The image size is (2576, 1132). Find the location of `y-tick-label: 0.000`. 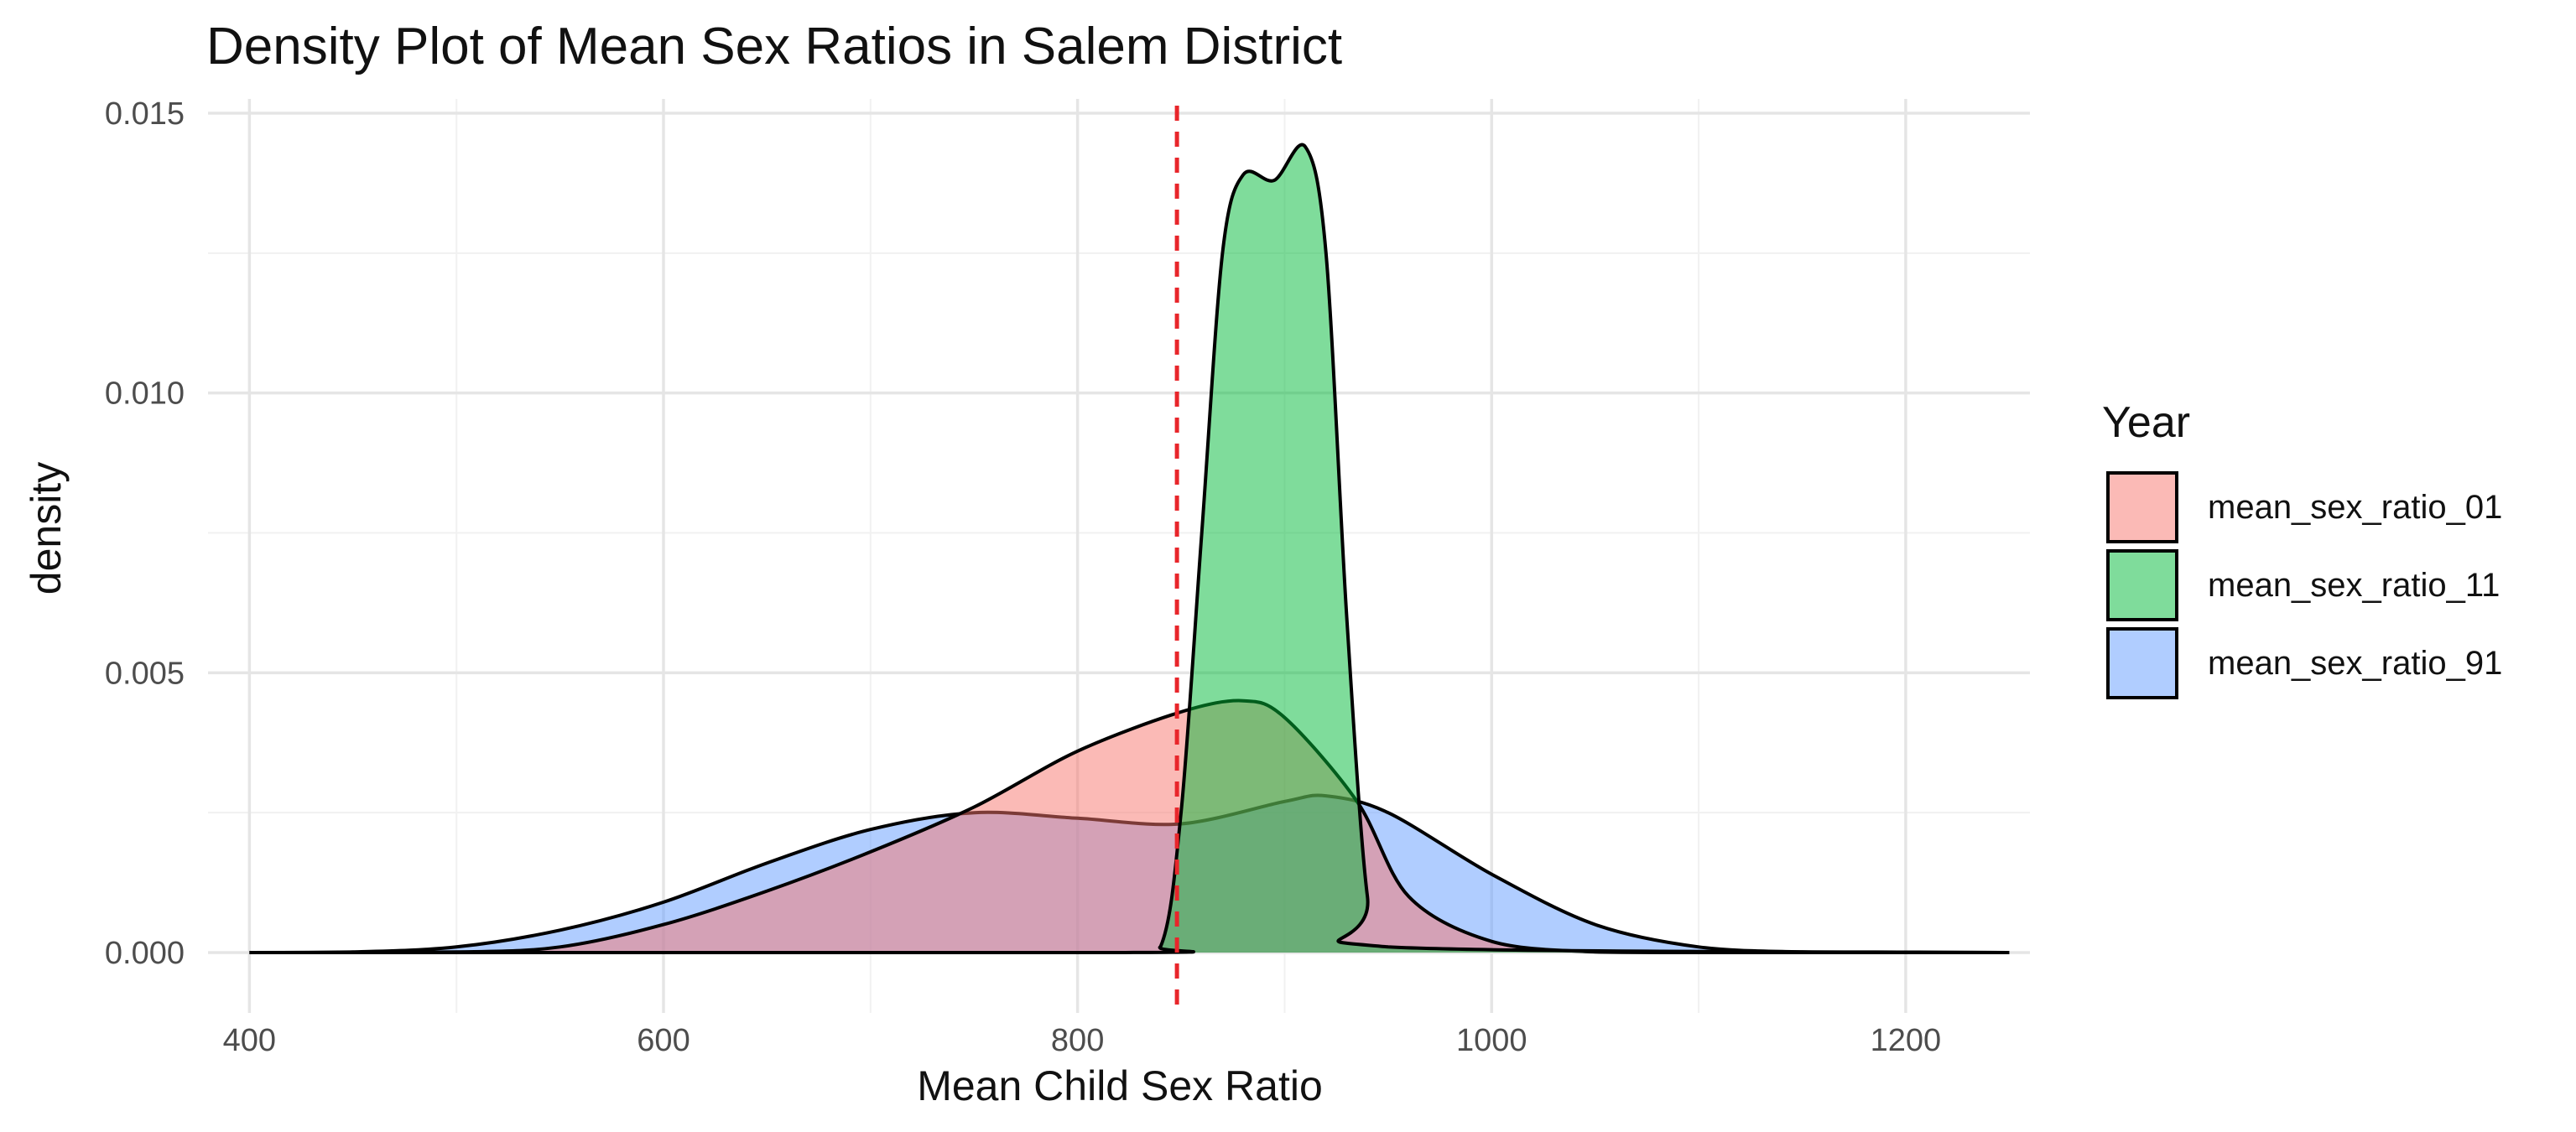

y-tick-label: 0.000 is located at coordinates (145, 953).